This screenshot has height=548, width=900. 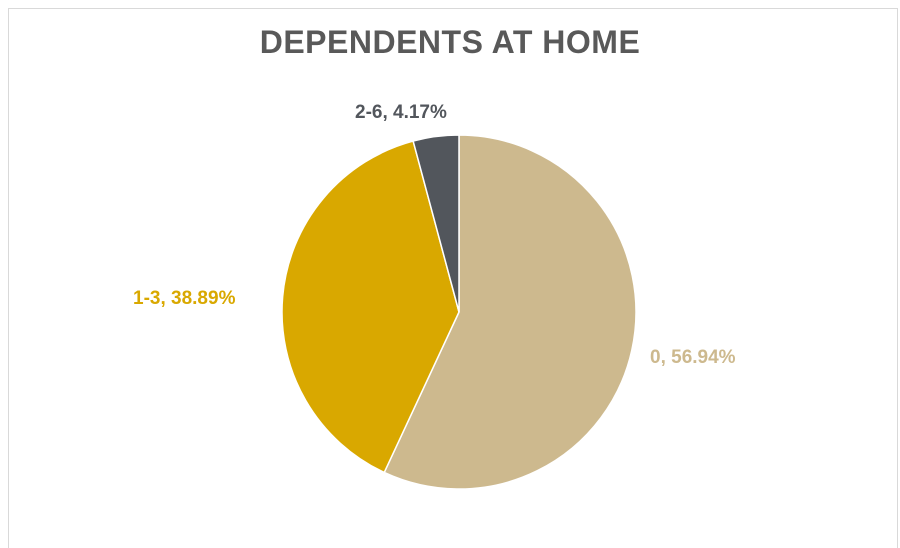 I want to click on chart-title: DEPENDENTS AT HOME, so click(x=450, y=42).